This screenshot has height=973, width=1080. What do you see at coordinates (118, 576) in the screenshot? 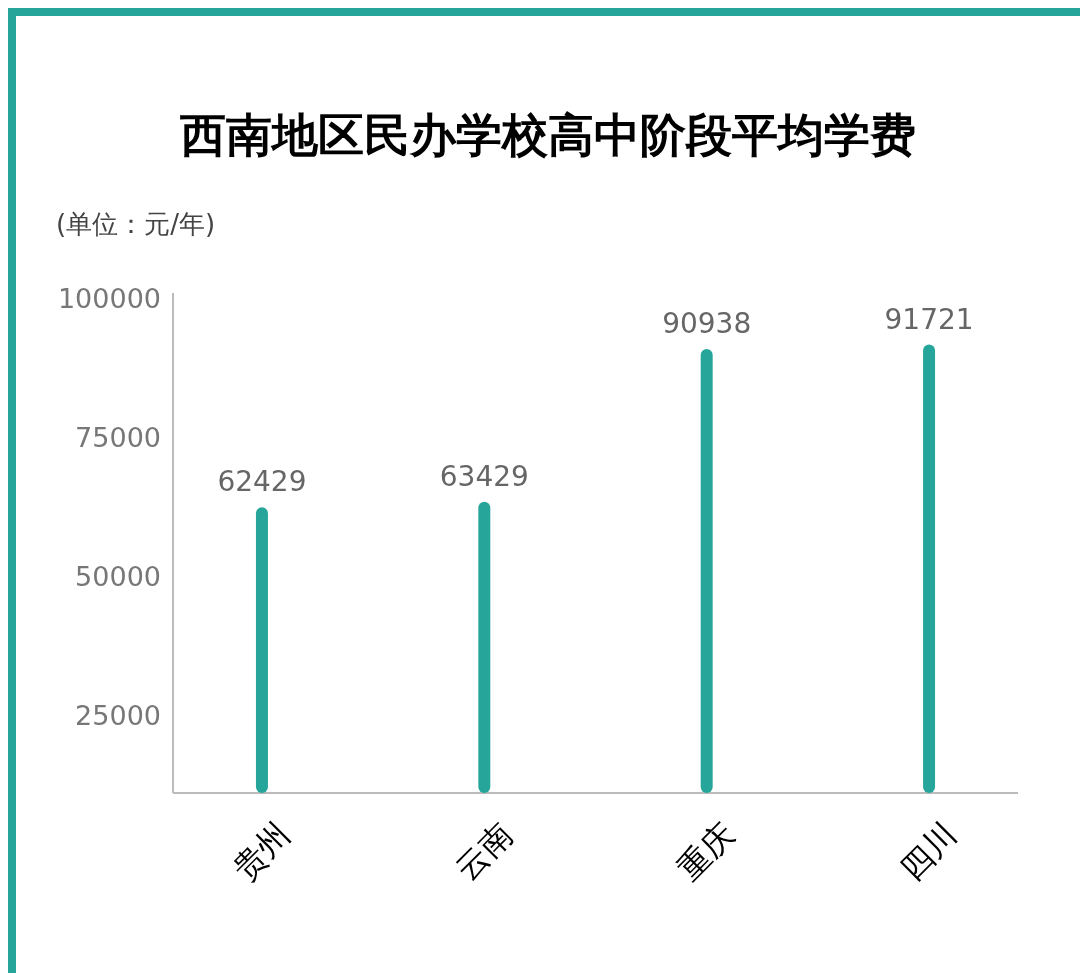
I see `y-tick-label: 50000` at bounding box center [118, 576].